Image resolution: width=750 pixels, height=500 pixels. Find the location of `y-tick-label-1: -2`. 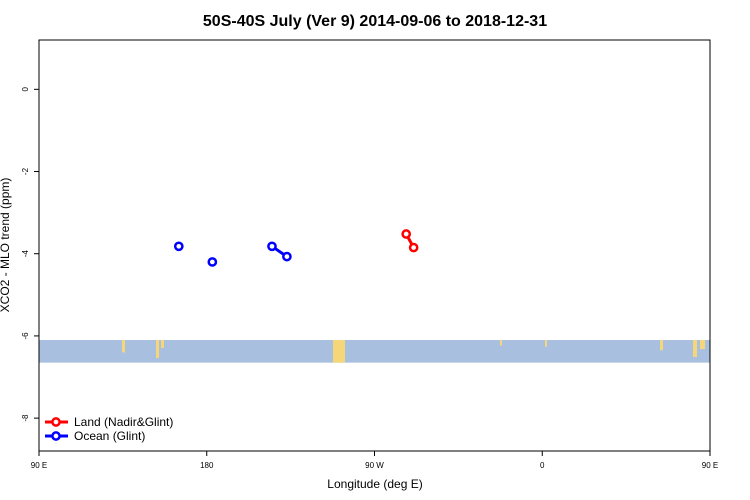

y-tick-label-1: -2 is located at coordinates (25, 171).